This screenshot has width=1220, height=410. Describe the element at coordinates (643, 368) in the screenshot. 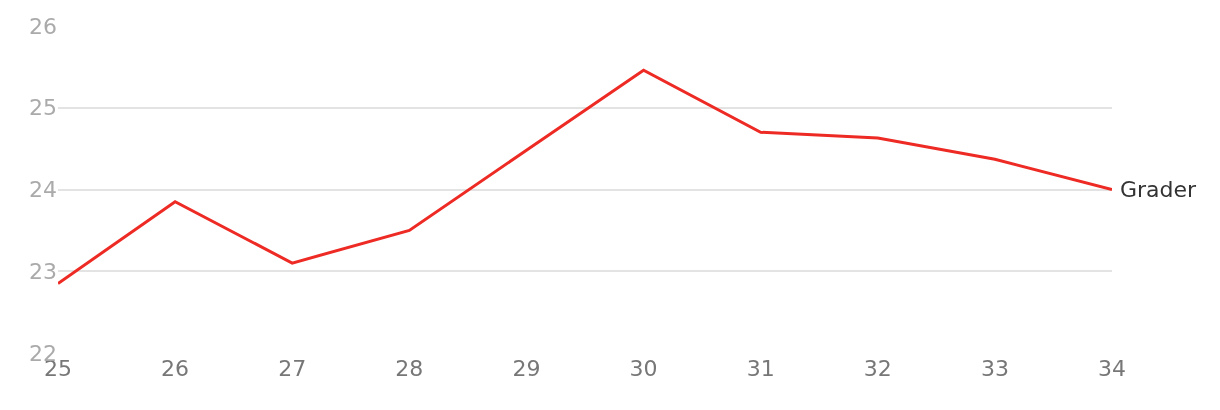

I see `x-tick-label: 30` at that location.